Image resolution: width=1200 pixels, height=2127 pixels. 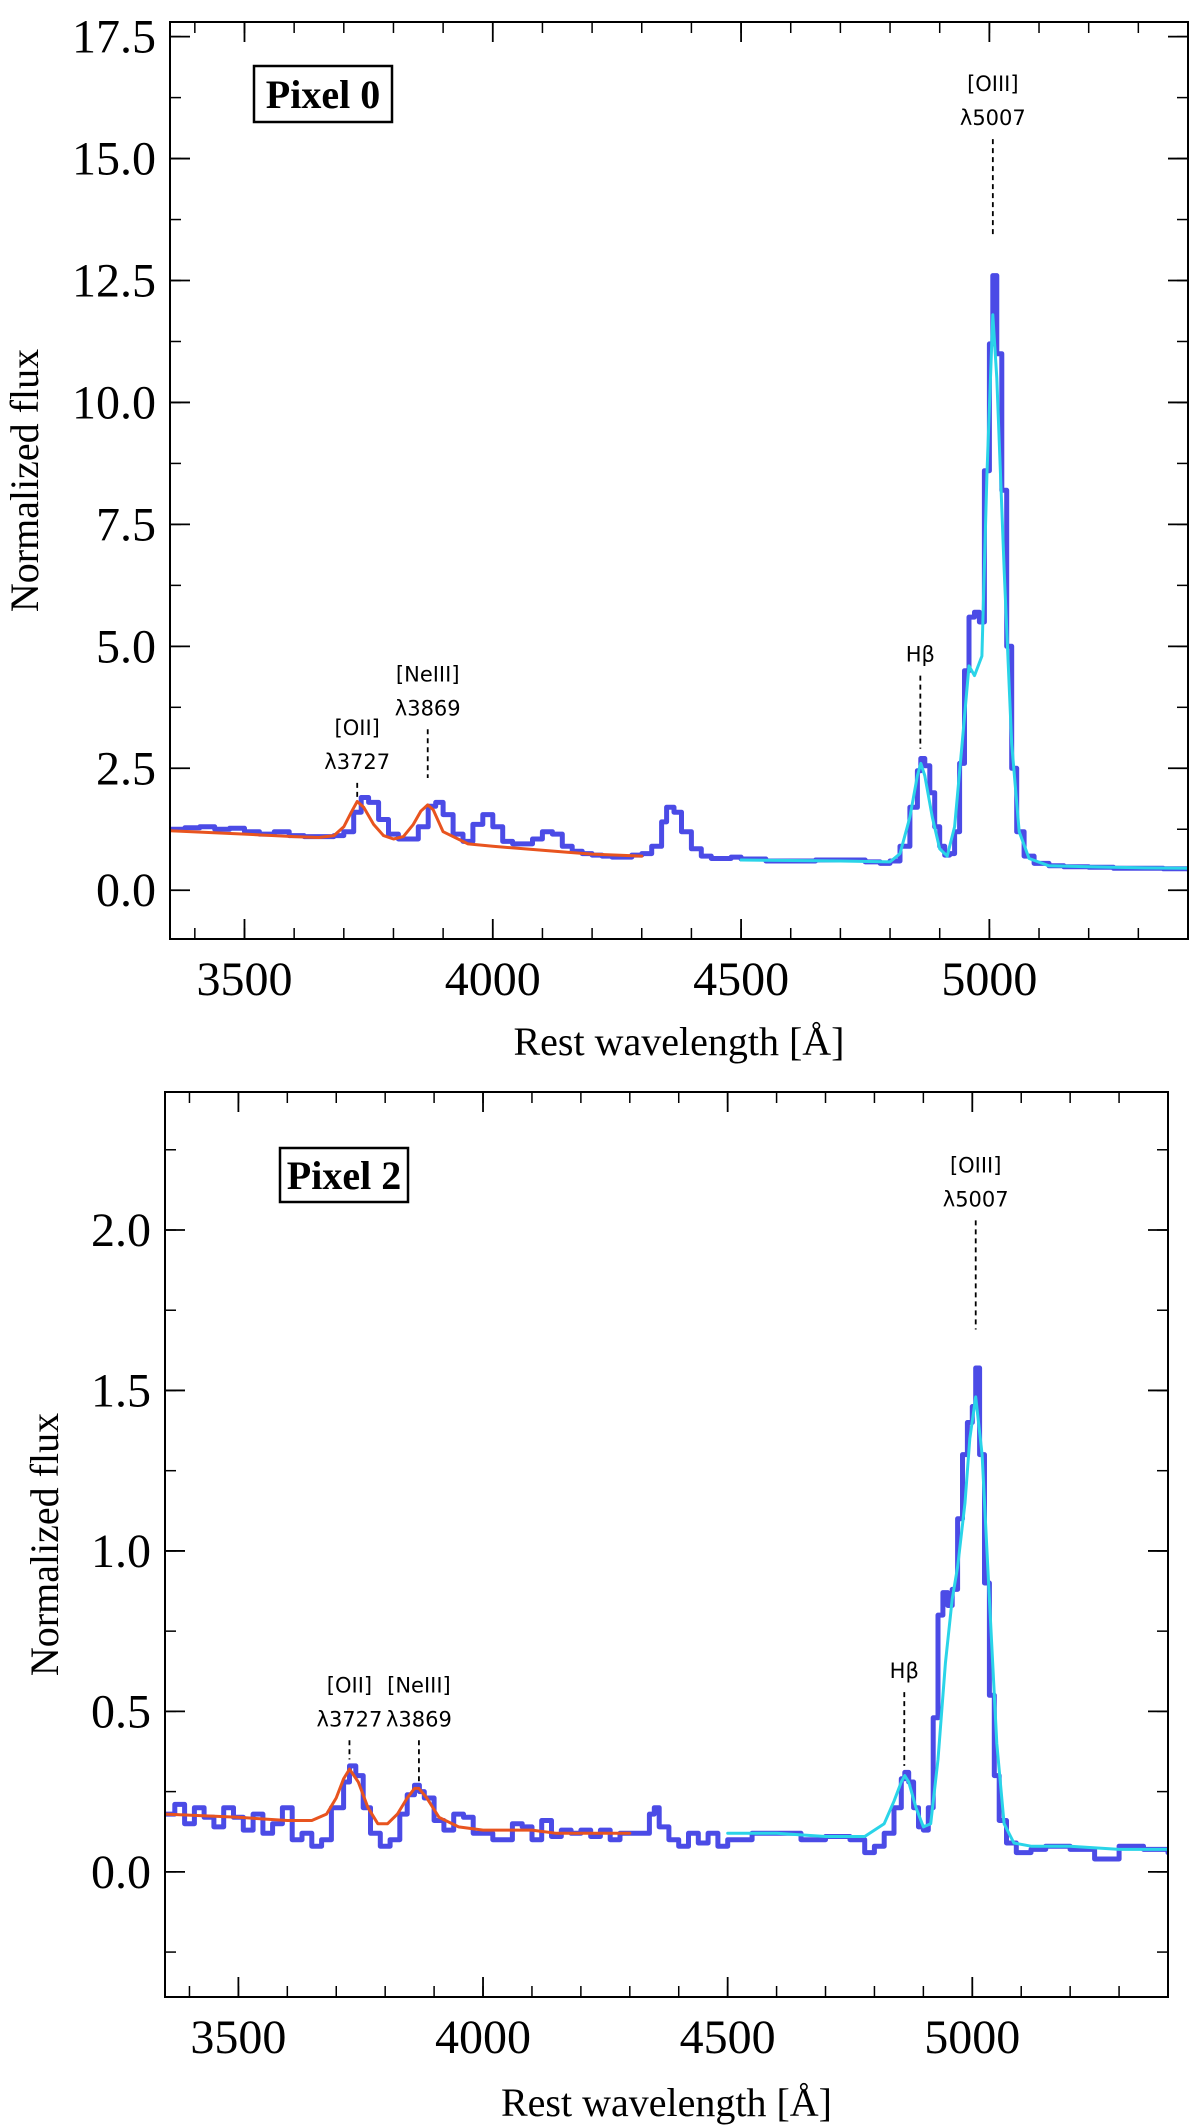 What do you see at coordinates (126, 524) in the screenshot?
I see `y-tick-label: 7.5` at bounding box center [126, 524].